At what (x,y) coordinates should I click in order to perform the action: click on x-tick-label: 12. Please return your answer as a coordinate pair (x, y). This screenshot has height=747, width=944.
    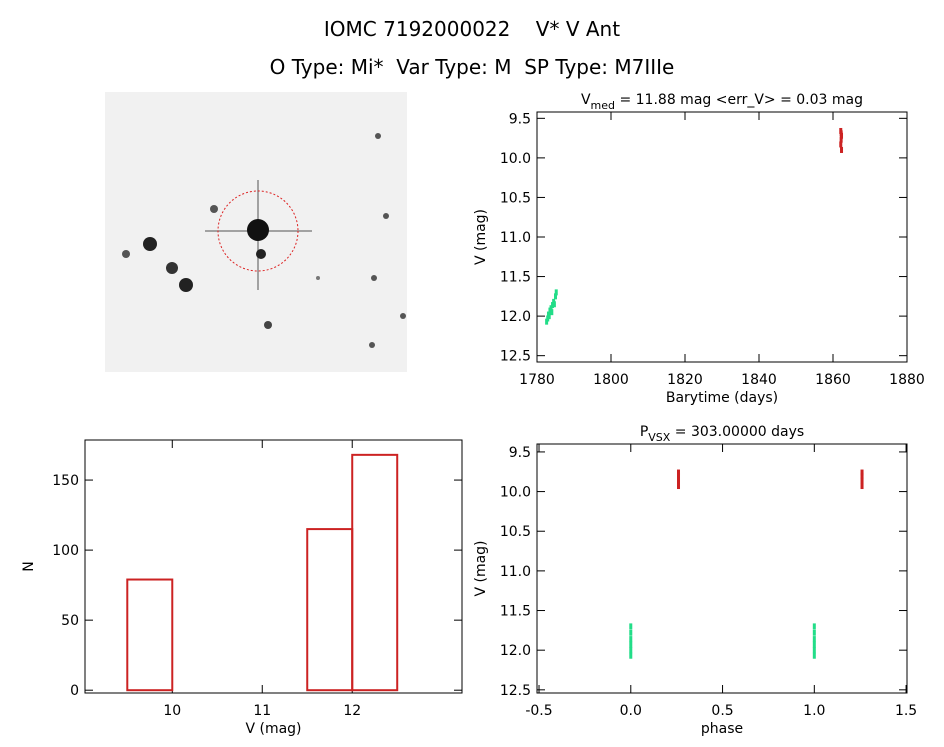
    Looking at the image, I should click on (352, 711).